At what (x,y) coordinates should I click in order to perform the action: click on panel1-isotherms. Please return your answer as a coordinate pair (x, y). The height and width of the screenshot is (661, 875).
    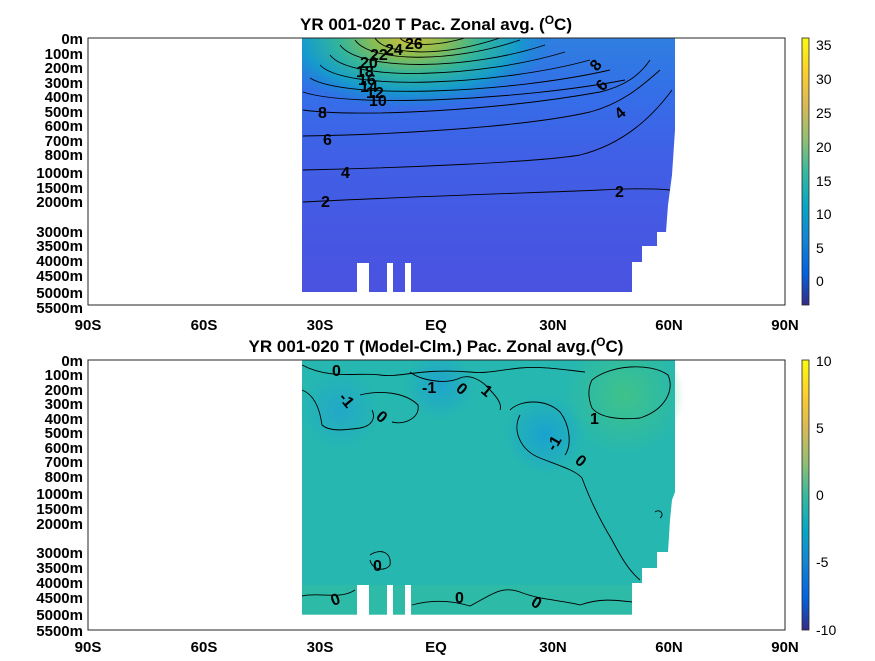
    Looking at the image, I should click on (487, 120).